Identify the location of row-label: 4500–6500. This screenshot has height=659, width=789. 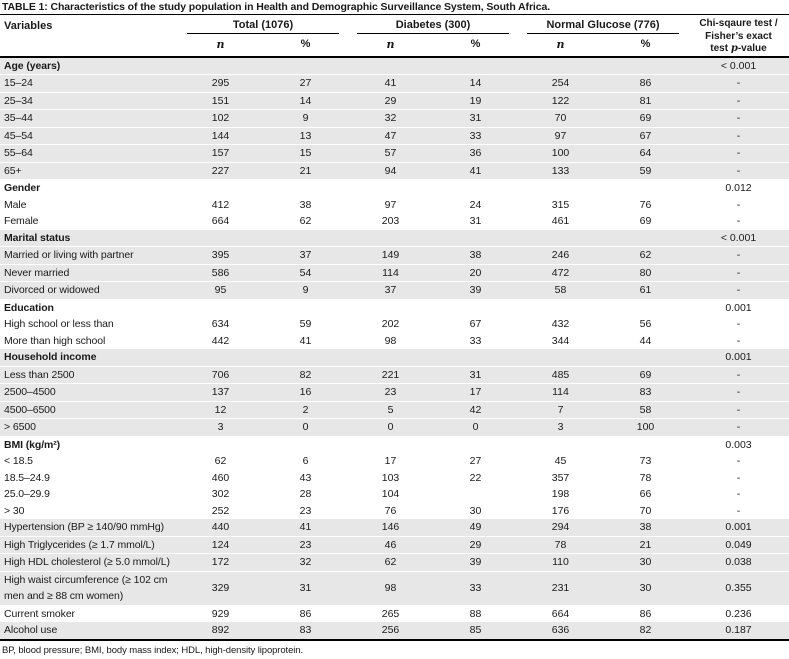
(89, 410).